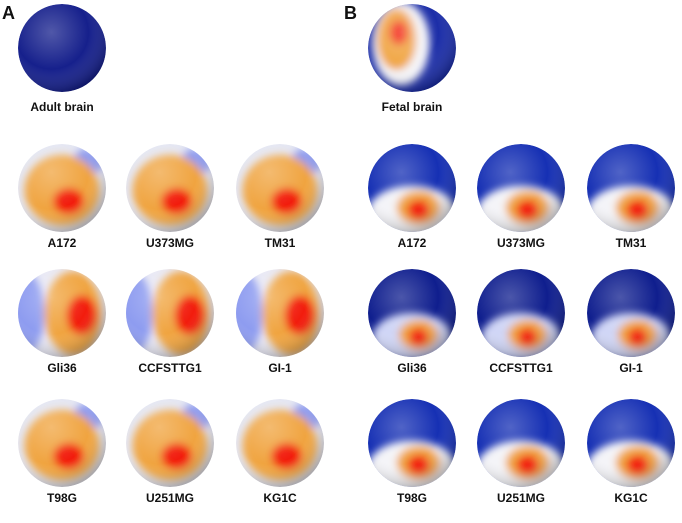 The height and width of the screenshot is (523, 682). Describe the element at coordinates (350, 13) in the screenshot. I see `panel-letter: B` at that location.